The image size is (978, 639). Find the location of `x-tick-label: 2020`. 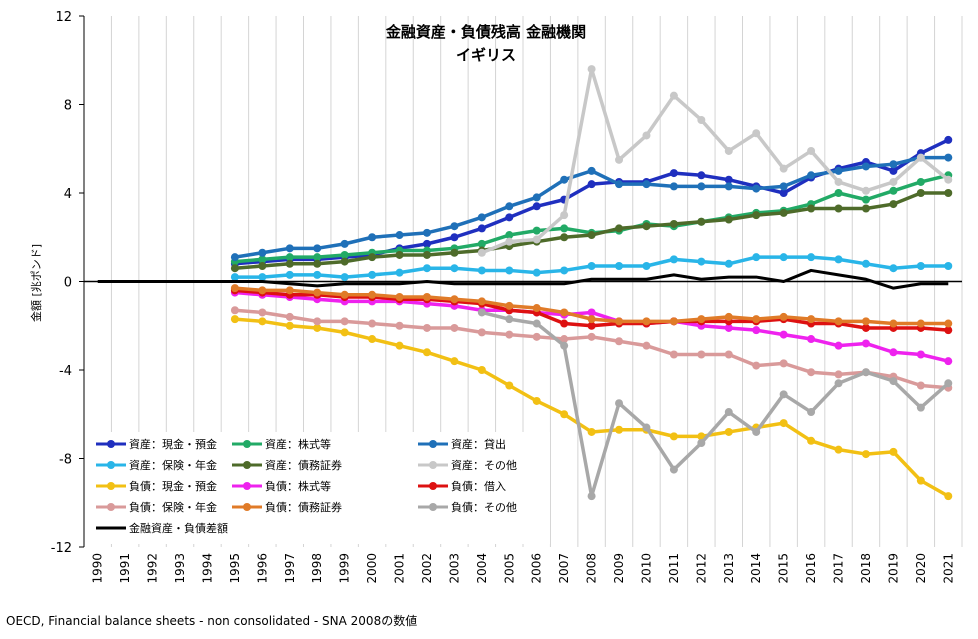

x-tick-label: 2020 is located at coordinates (921, 568).